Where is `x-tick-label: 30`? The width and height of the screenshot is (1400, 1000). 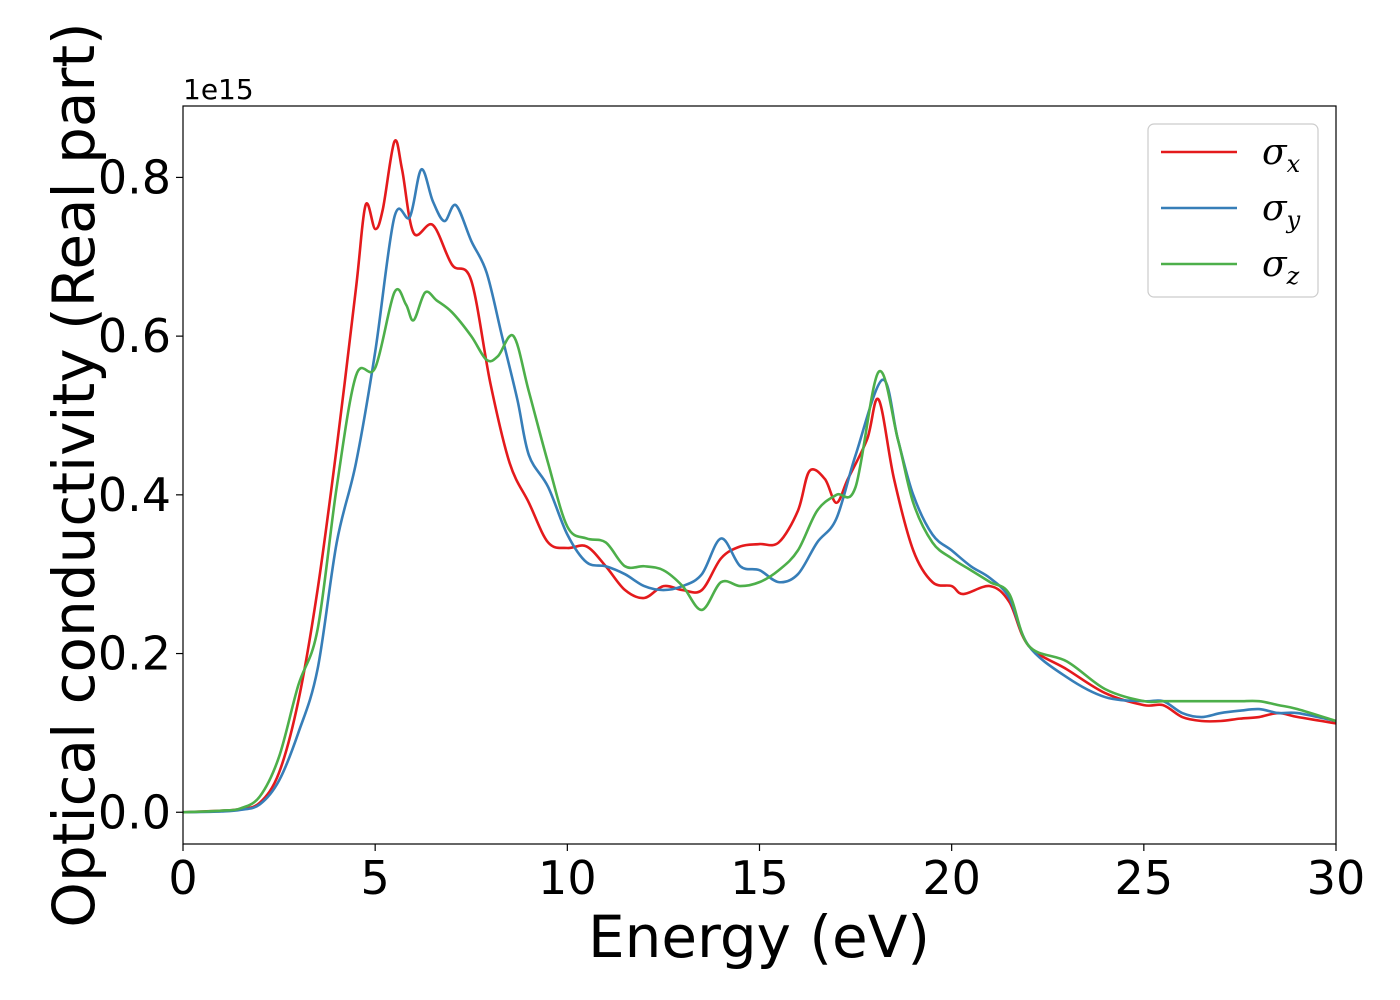 x-tick-label: 30 is located at coordinates (1336, 878).